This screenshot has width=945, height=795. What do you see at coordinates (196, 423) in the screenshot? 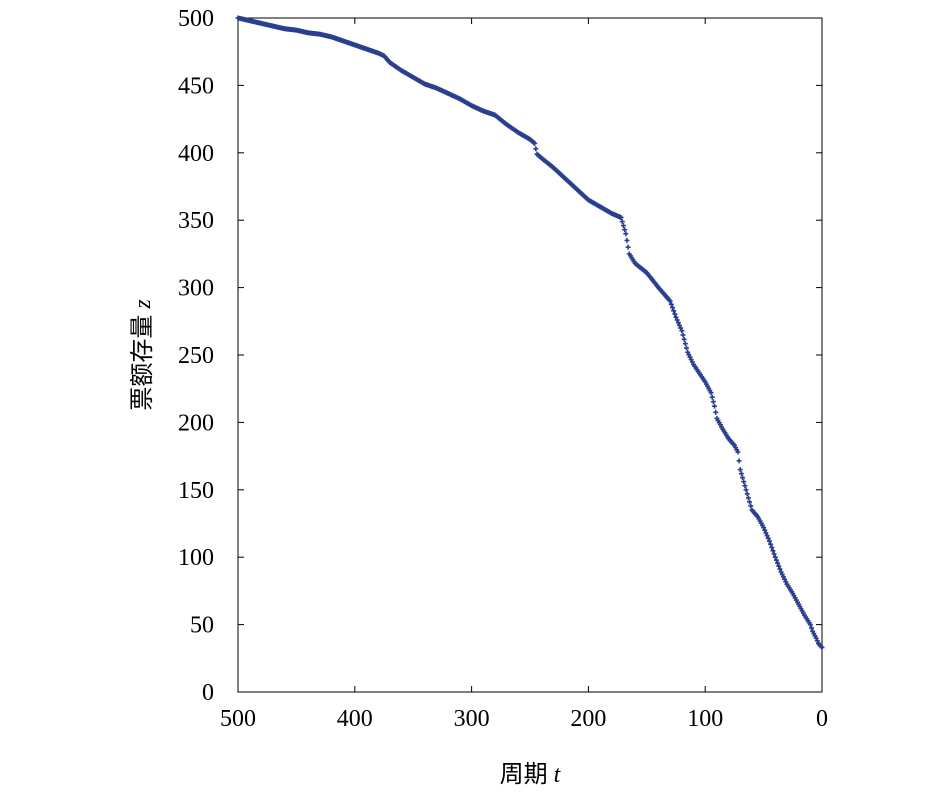
I see `y-tick-label: 200` at bounding box center [196, 423].